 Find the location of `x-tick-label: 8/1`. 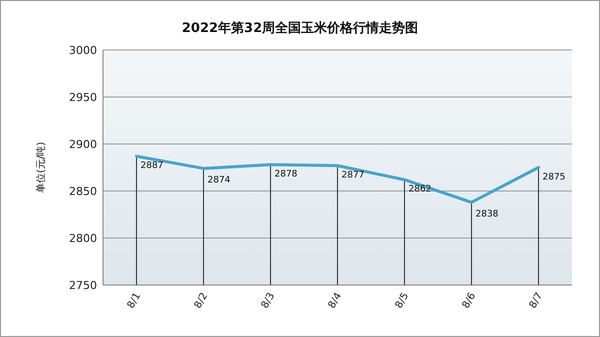

x-tick-label: 8/1 is located at coordinates (135, 300).